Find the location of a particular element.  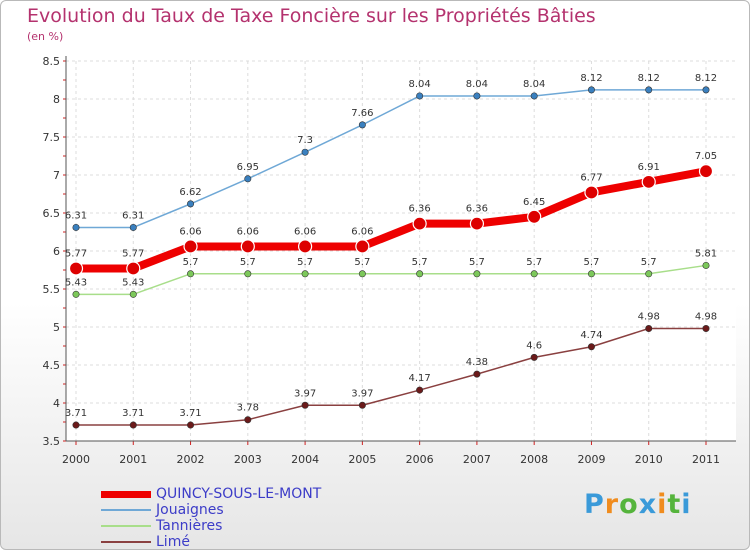

data-label: 6.45 is located at coordinates (534, 202).